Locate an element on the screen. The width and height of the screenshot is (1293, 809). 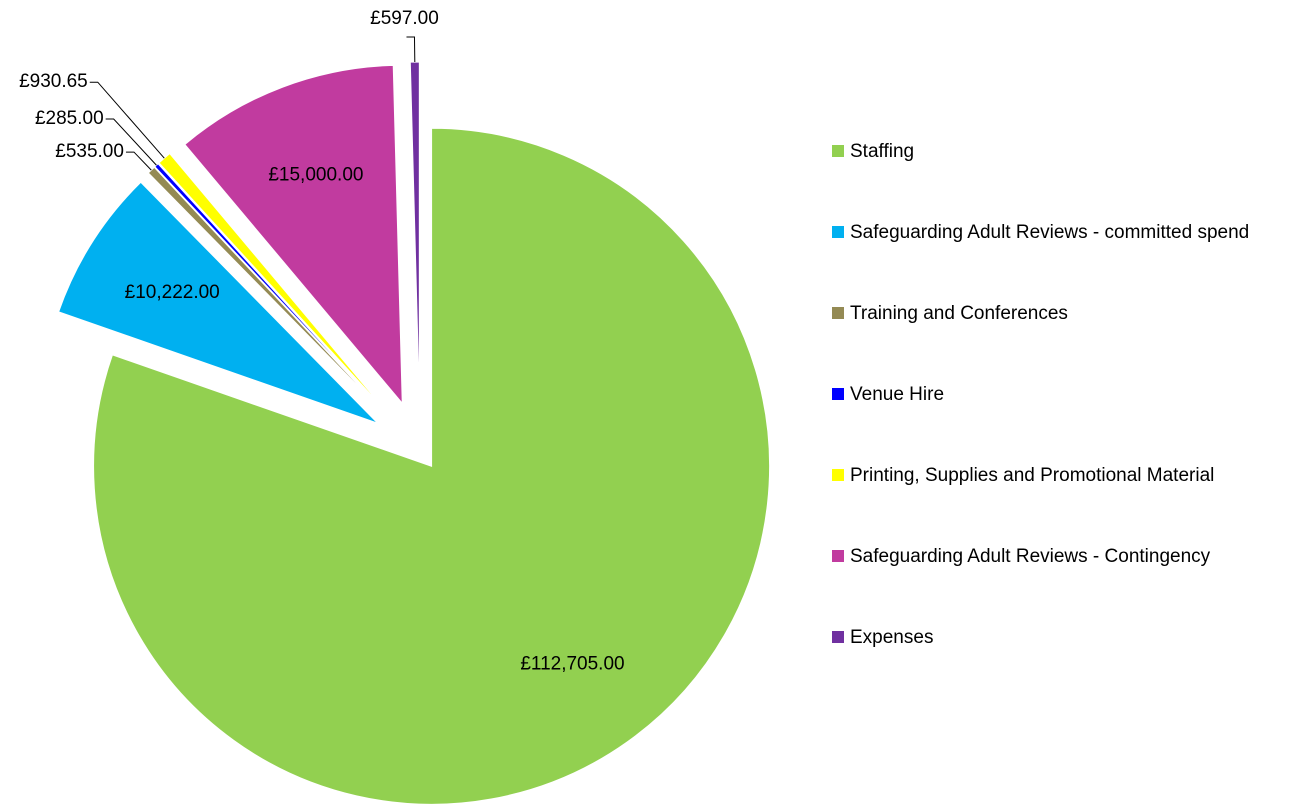
legend-item: Training and Conferences is located at coordinates (1052, 342).